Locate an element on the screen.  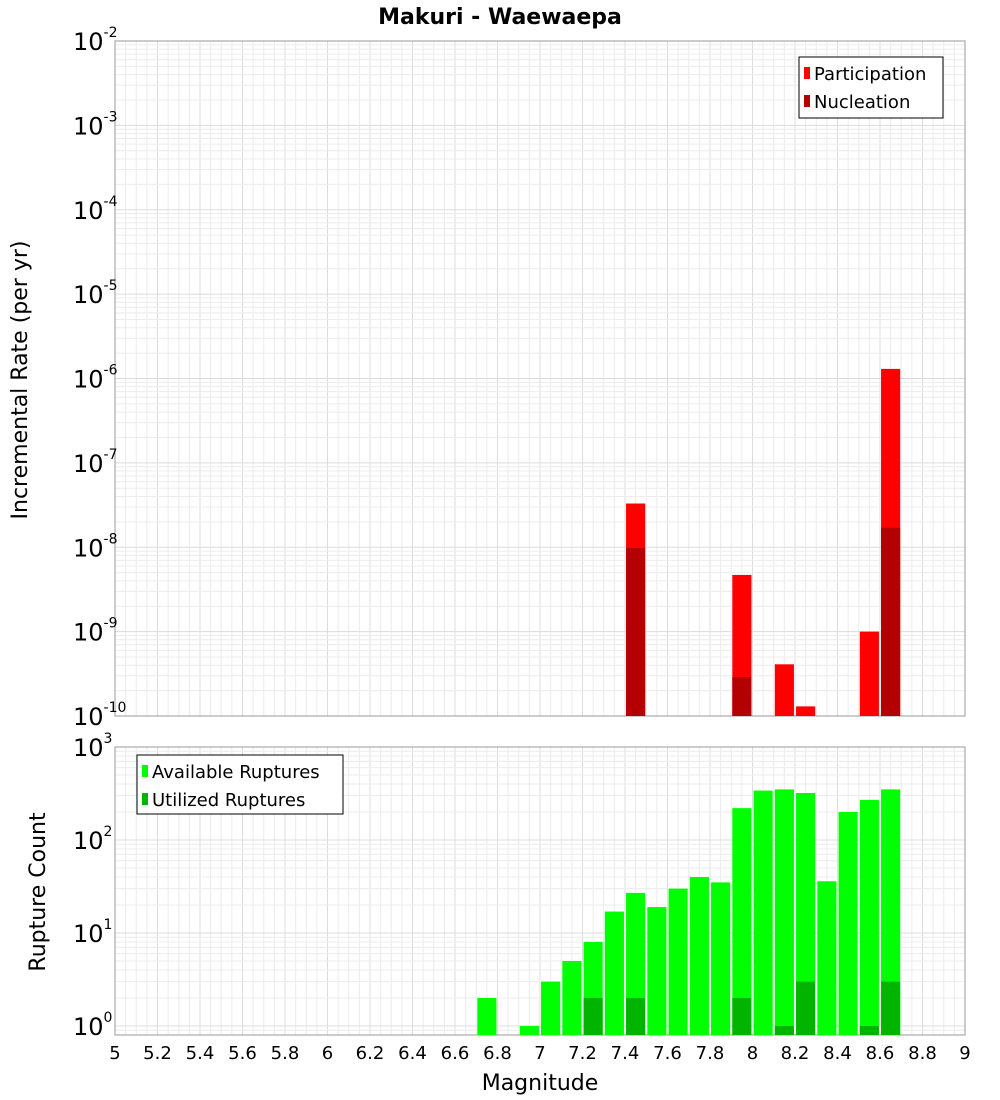
x-tick-label: 5 is located at coordinates (114, 1053).